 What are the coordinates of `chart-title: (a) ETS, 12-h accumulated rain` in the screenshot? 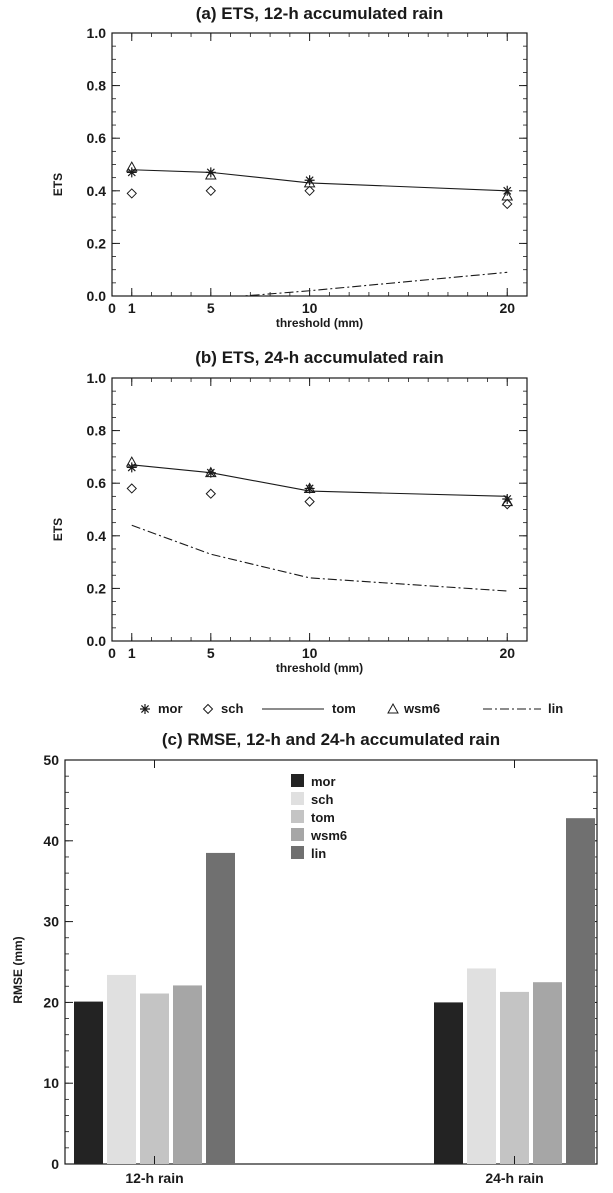 It's located at (320, 13).